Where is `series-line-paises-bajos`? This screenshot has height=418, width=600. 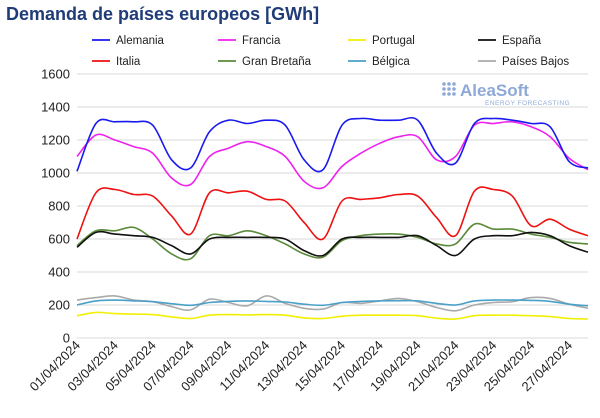 series-line-paises-bajos is located at coordinates (332, 303).